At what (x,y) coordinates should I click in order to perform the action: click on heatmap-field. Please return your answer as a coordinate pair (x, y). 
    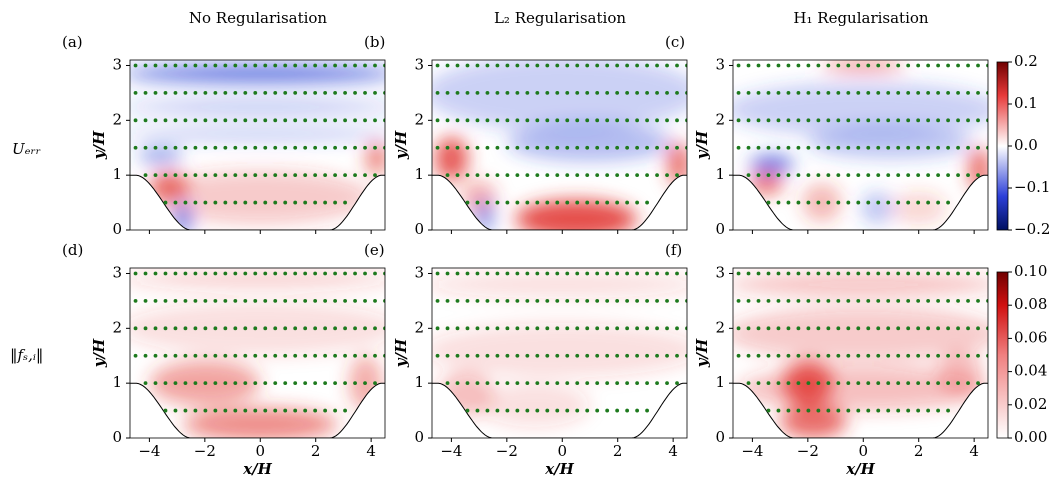
    Looking at the image, I should click on (860, 145).